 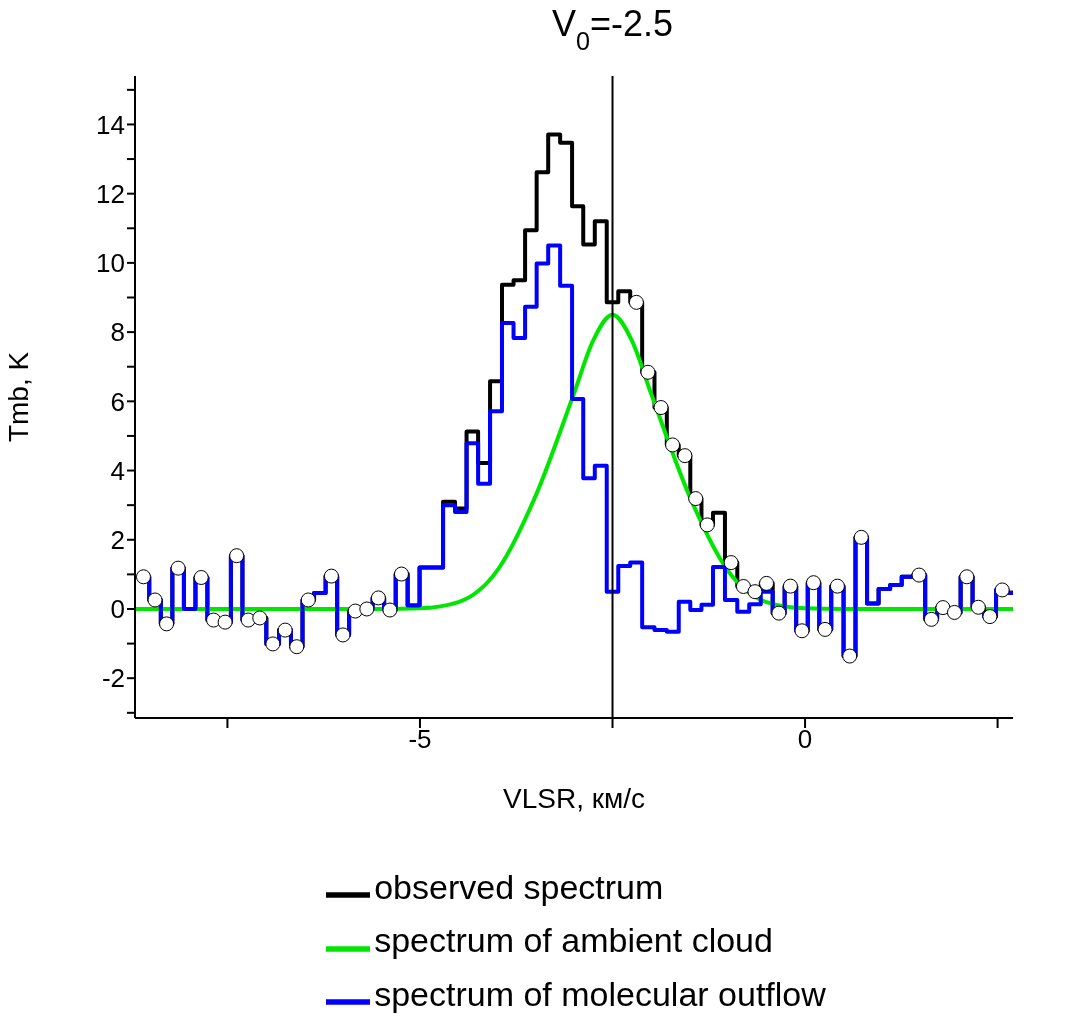 I want to click on y-tick-label: -2, so click(x=113, y=678).